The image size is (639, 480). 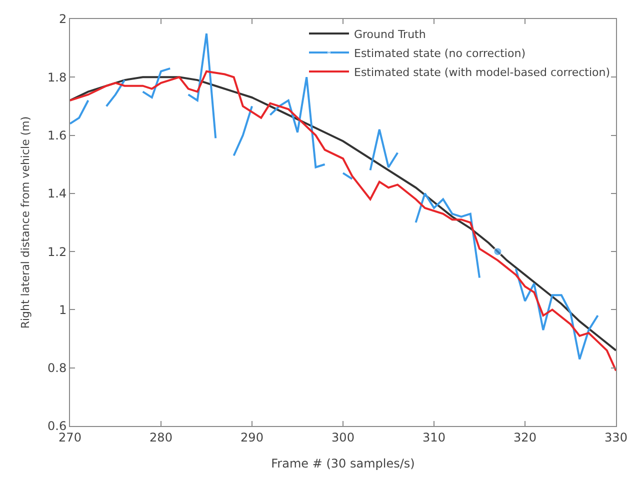 I want to click on x-tick-label: 300, so click(x=343, y=437).